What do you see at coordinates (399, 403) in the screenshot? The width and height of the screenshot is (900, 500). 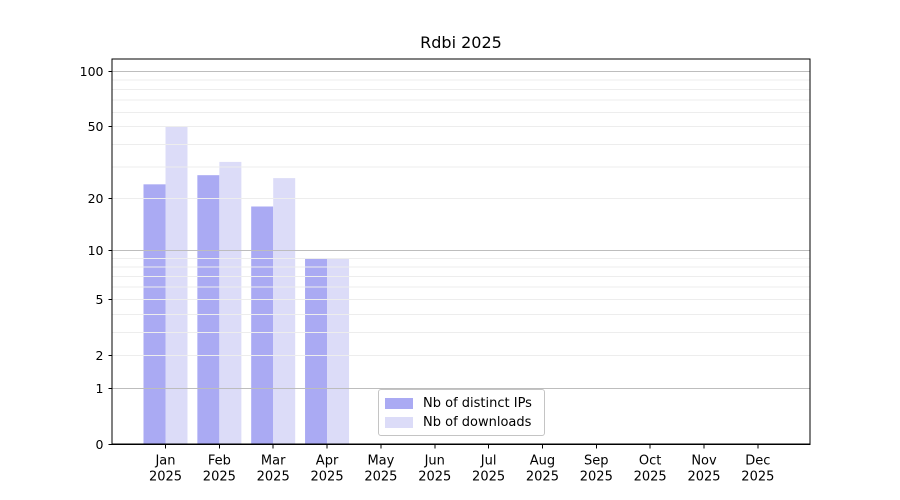 I see `legend-swatch-distinct-ips` at bounding box center [399, 403].